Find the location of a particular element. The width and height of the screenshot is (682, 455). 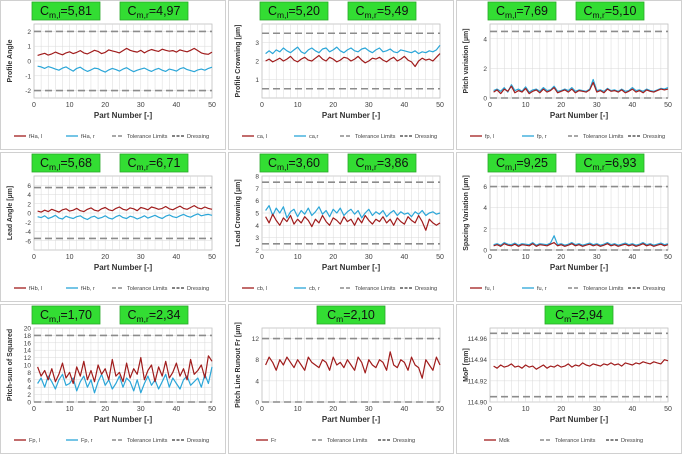

cm-badge: Cm=2,94 is located at coordinates (579, 315).